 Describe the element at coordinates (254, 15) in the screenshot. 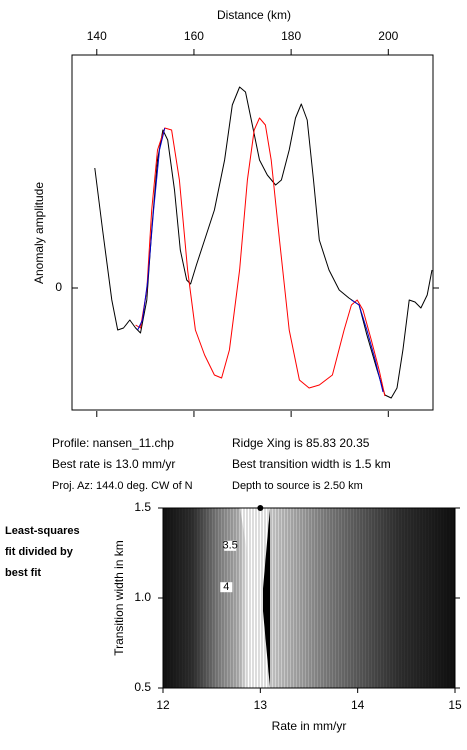

I see `x-axis-label: Distance (km)` at that location.